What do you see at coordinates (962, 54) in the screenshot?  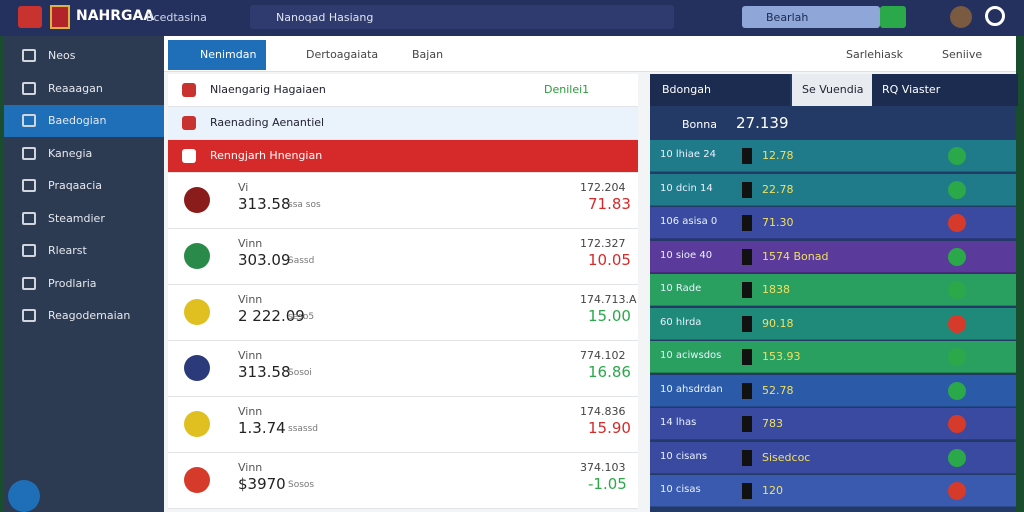 I see `tab-settings: Seniive` at bounding box center [962, 54].